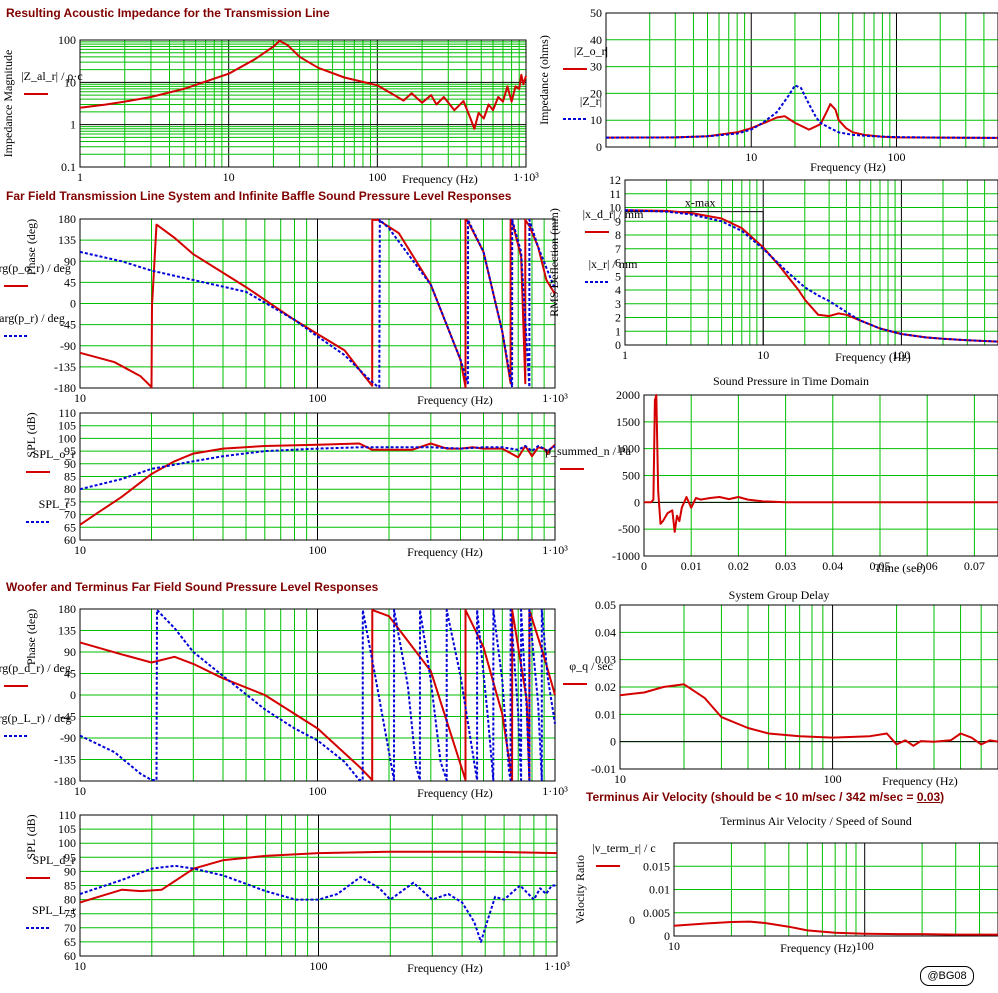 This screenshot has height=993, width=998. I want to click on chart-title: Sound Pressure in Time Domain, so click(791, 381).